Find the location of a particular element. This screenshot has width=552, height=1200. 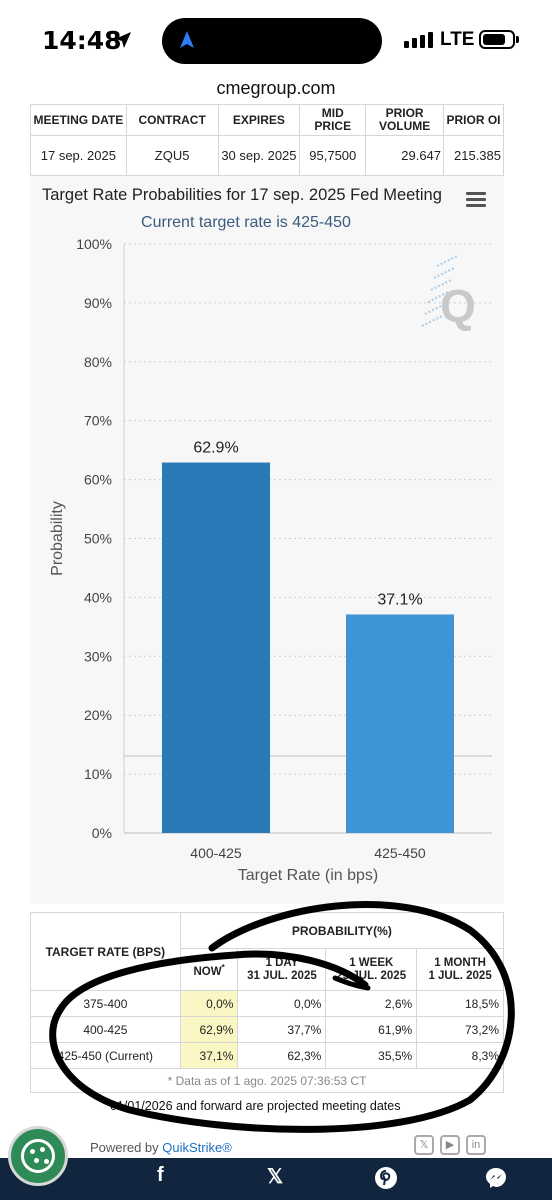

cell-1-week: 2,6% is located at coordinates (371, 1003).